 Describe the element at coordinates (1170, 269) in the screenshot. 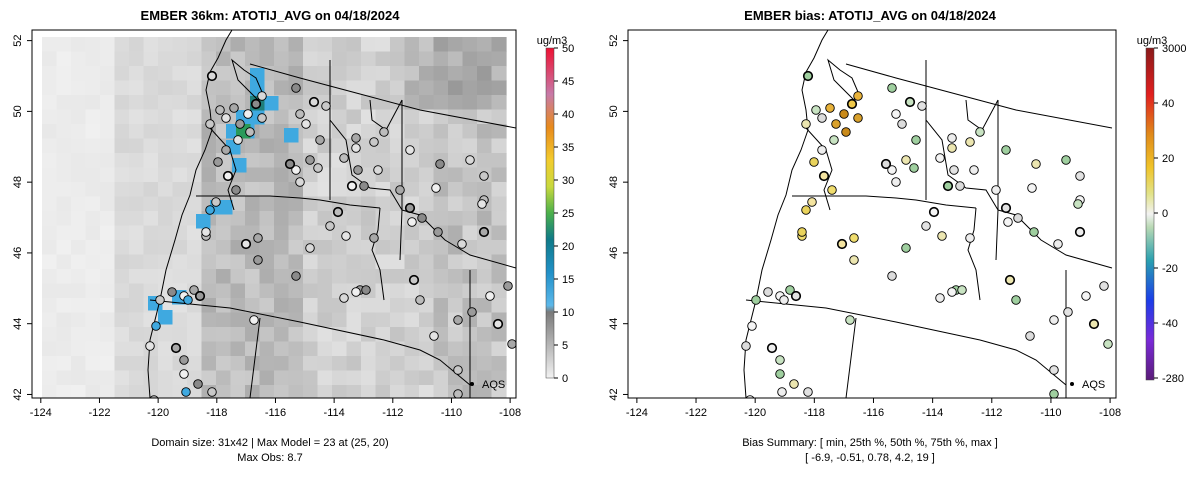

I see `legend-tick-label: -20` at that location.